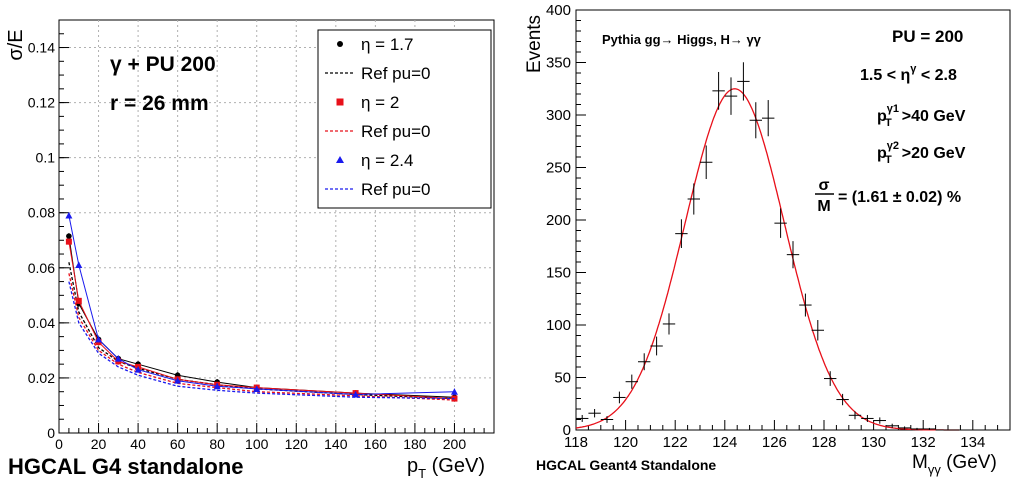 The height and width of the screenshot is (486, 1018). What do you see at coordinates (376, 444) in the screenshot?
I see `left-x-tick-label: 160` at bounding box center [376, 444].